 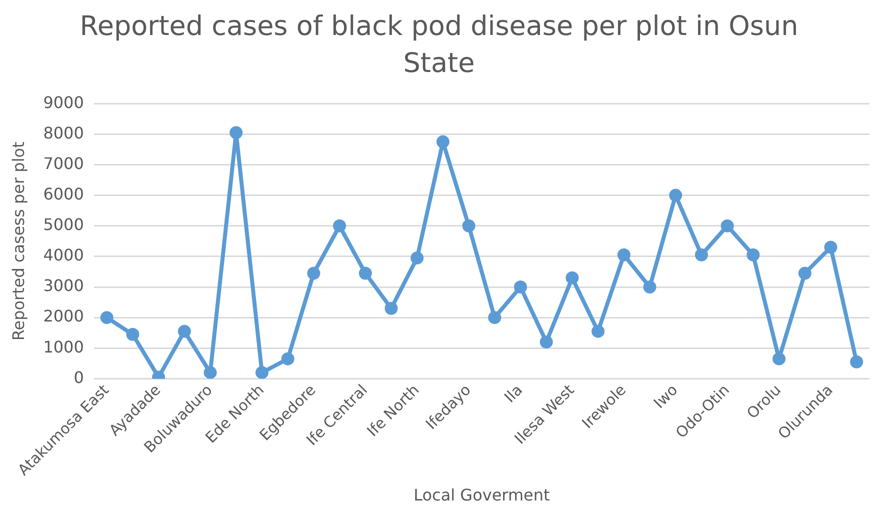 I want to click on x-tick-label: Iwo, so click(x=666, y=396).